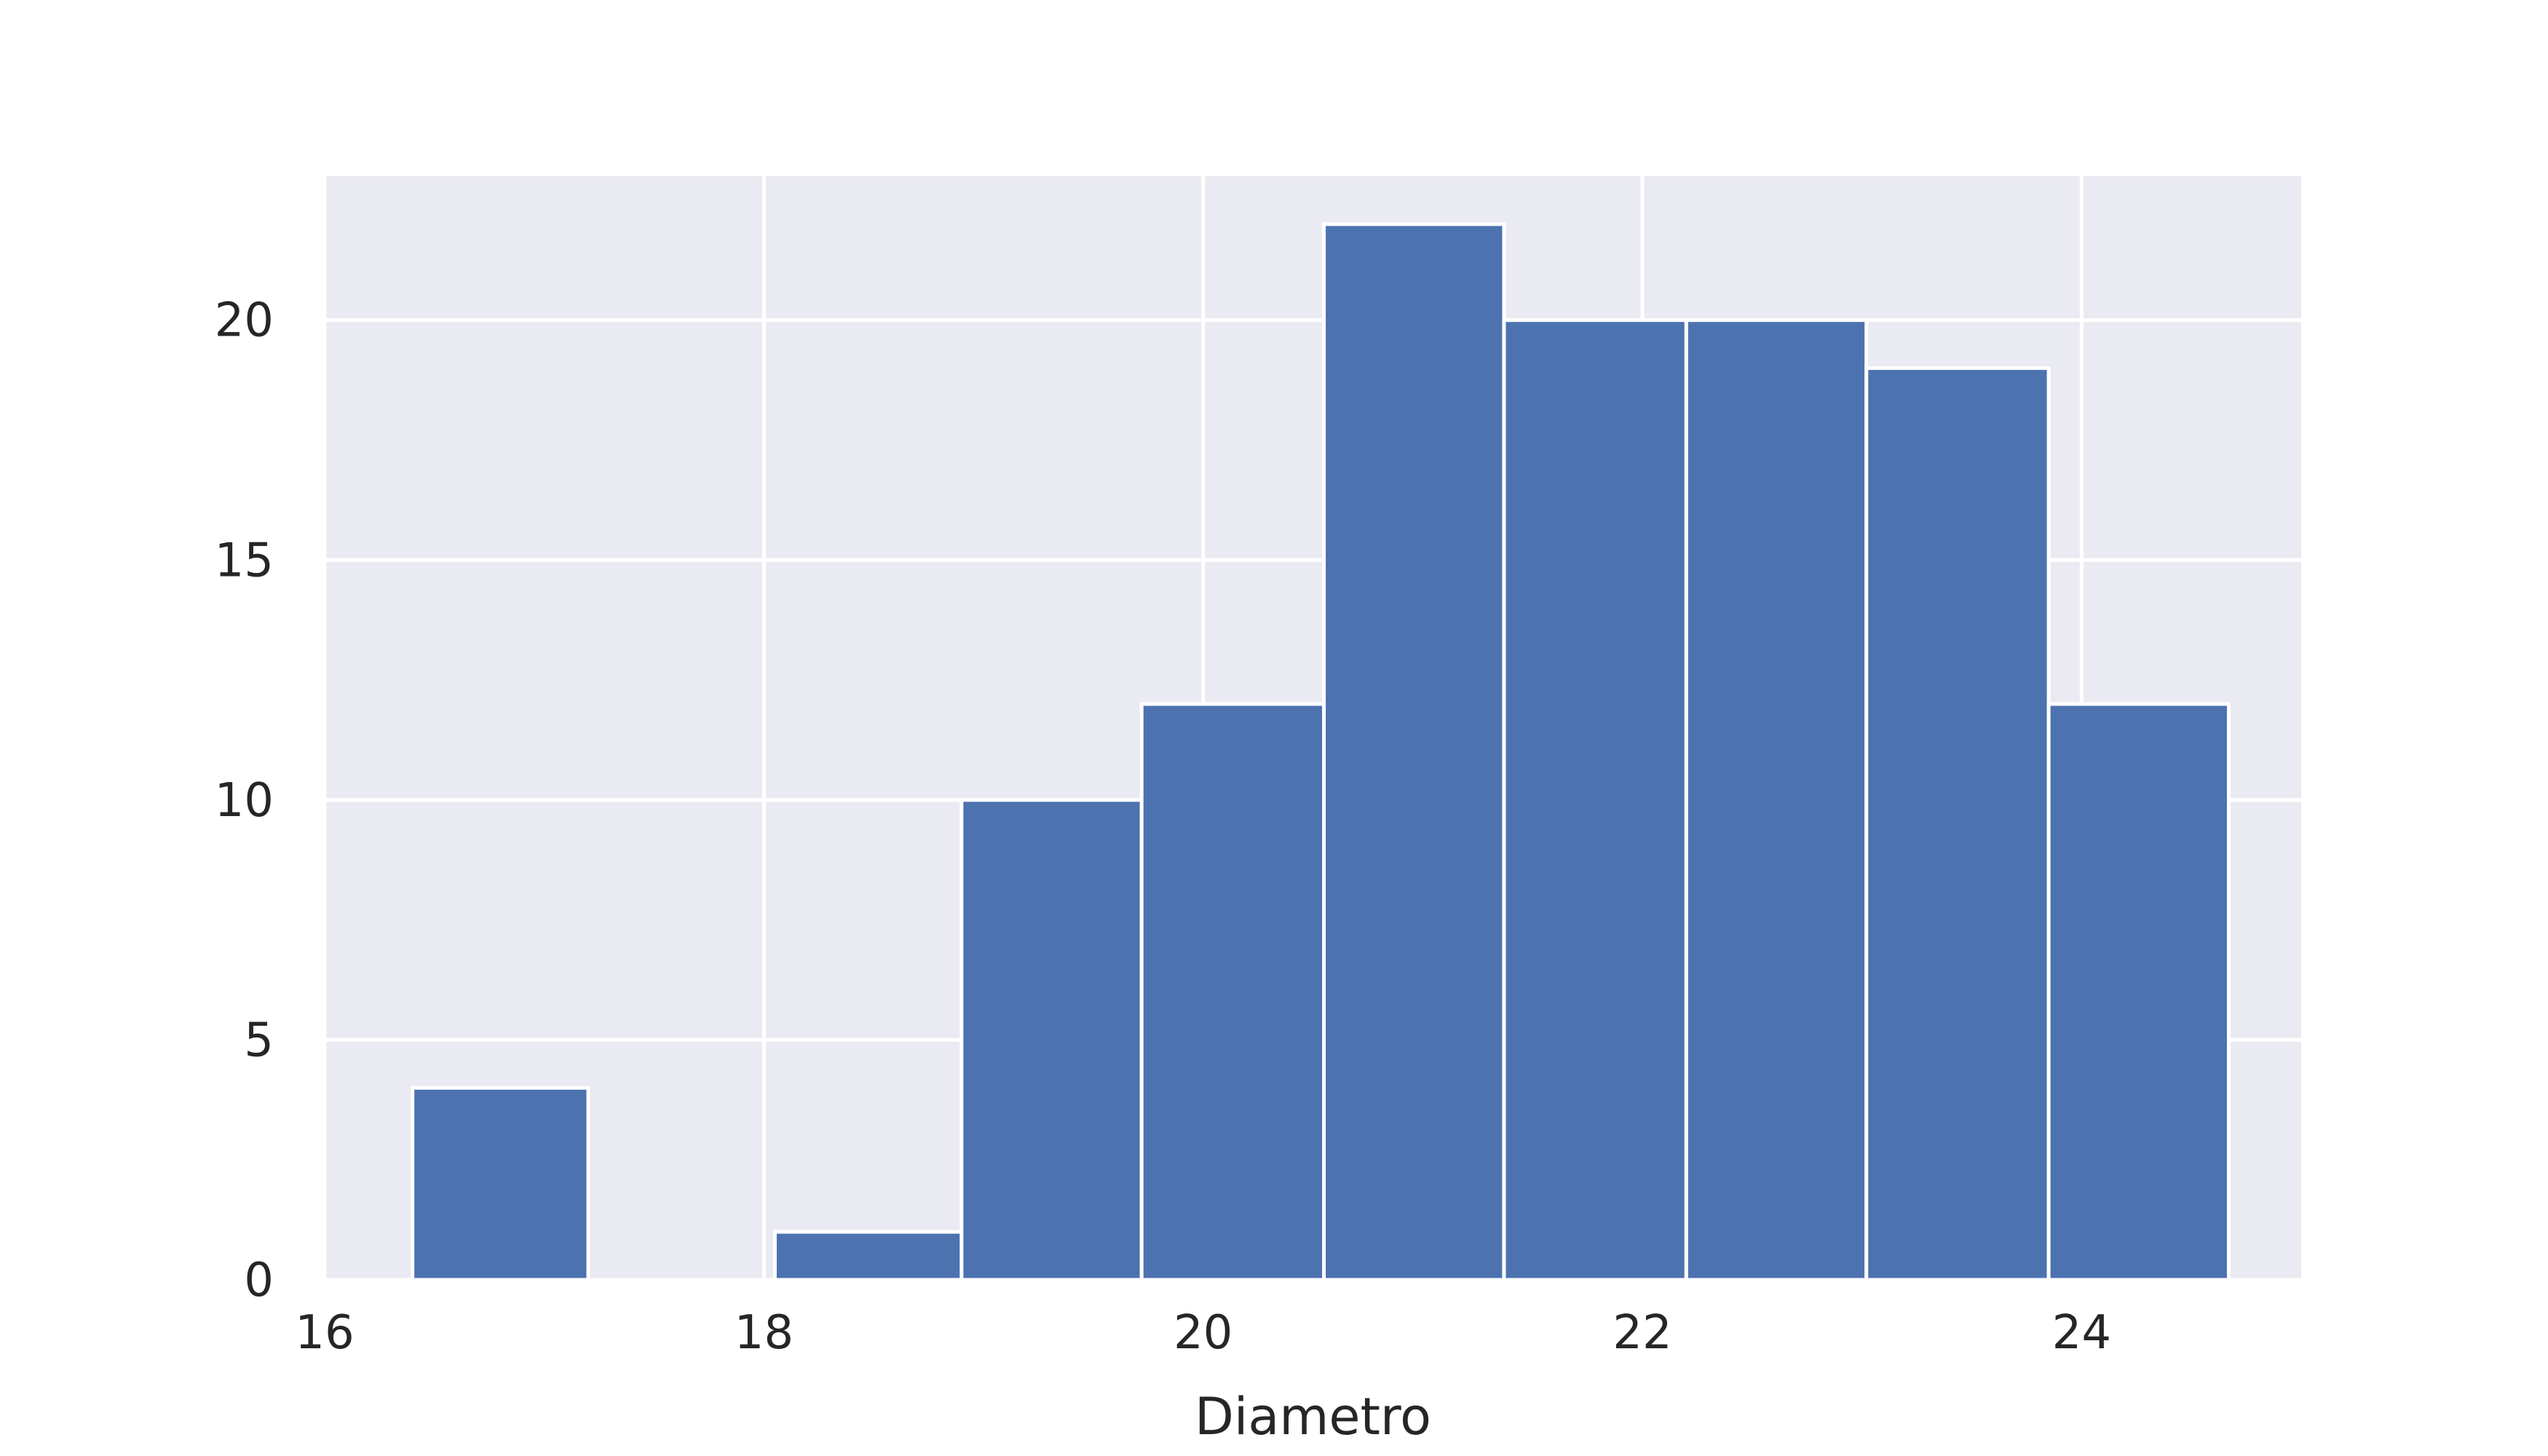 This screenshot has width=2548, height=1456. What do you see at coordinates (764, 1333) in the screenshot?
I see `x-tick-label: 18` at bounding box center [764, 1333].